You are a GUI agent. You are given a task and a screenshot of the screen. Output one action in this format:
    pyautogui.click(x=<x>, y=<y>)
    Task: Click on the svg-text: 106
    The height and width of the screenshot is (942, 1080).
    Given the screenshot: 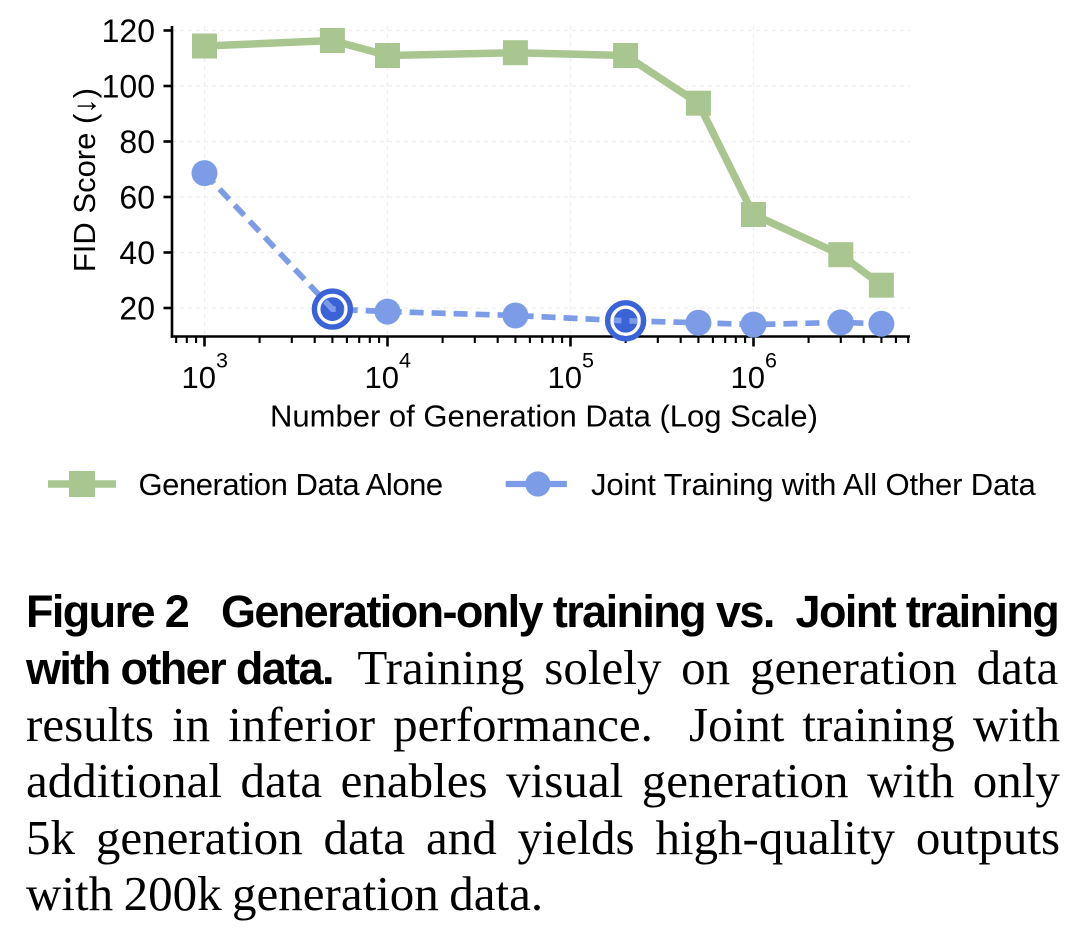 What is the action you would take?
    pyautogui.click(x=754, y=372)
    